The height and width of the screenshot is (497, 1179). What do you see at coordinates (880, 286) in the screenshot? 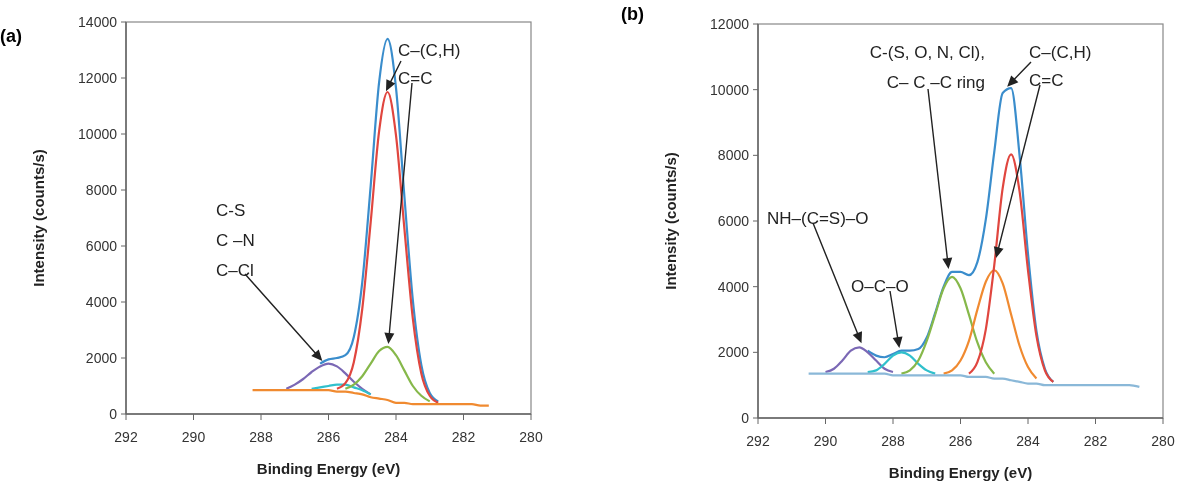
I see `annotation: O–C–O` at bounding box center [880, 286].